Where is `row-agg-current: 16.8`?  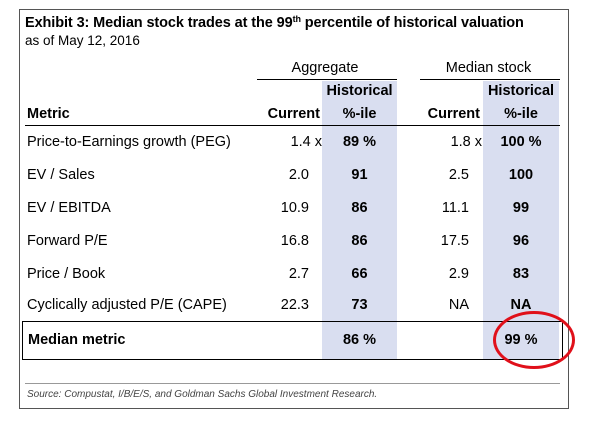 row-agg-current: 16.8 is located at coordinates (294, 241).